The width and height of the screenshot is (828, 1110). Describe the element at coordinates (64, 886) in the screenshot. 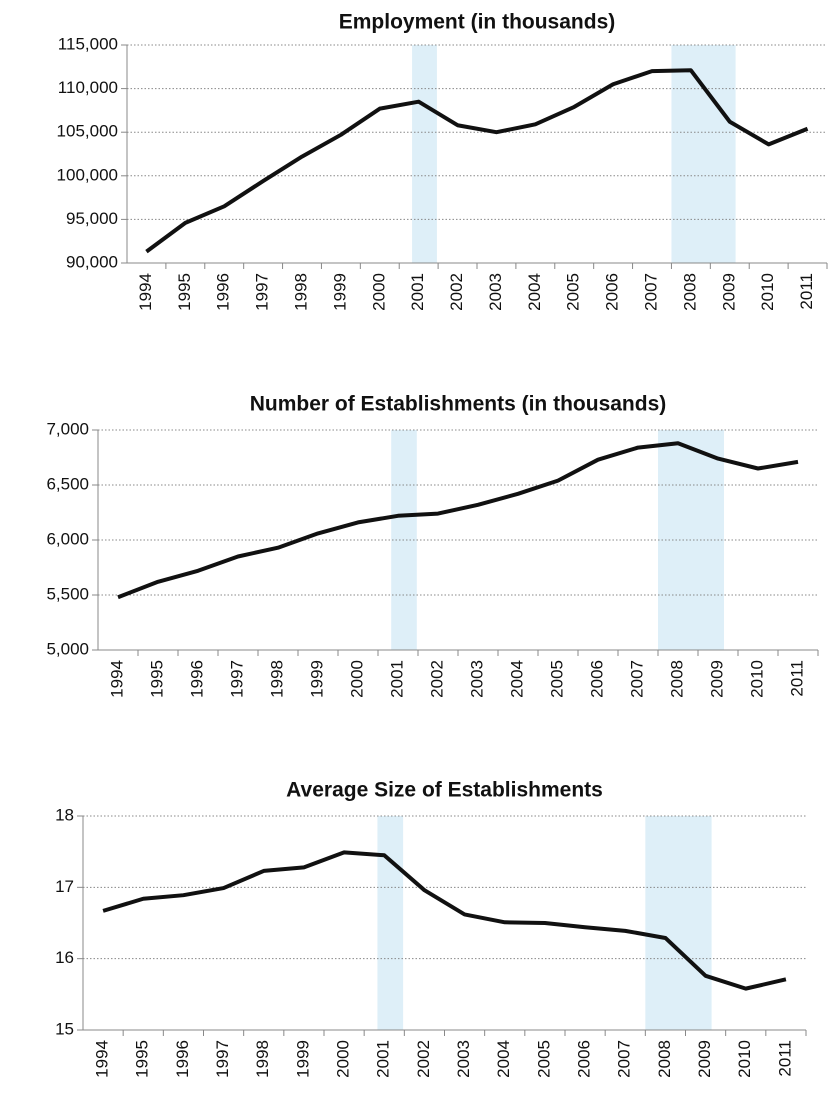

I see `y-tick-label: 17` at that location.